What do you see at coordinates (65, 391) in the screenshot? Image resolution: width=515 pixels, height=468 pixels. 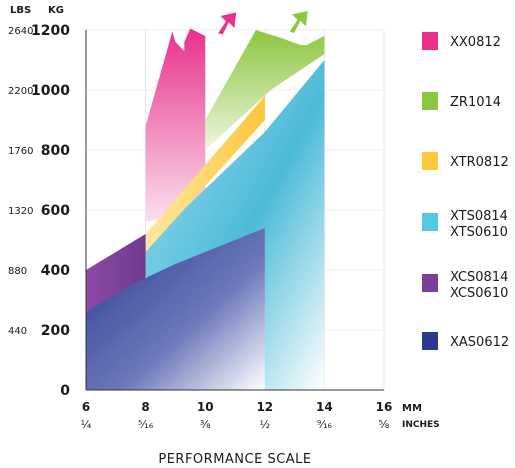 I see `y-tick-kg: 0` at bounding box center [65, 391].